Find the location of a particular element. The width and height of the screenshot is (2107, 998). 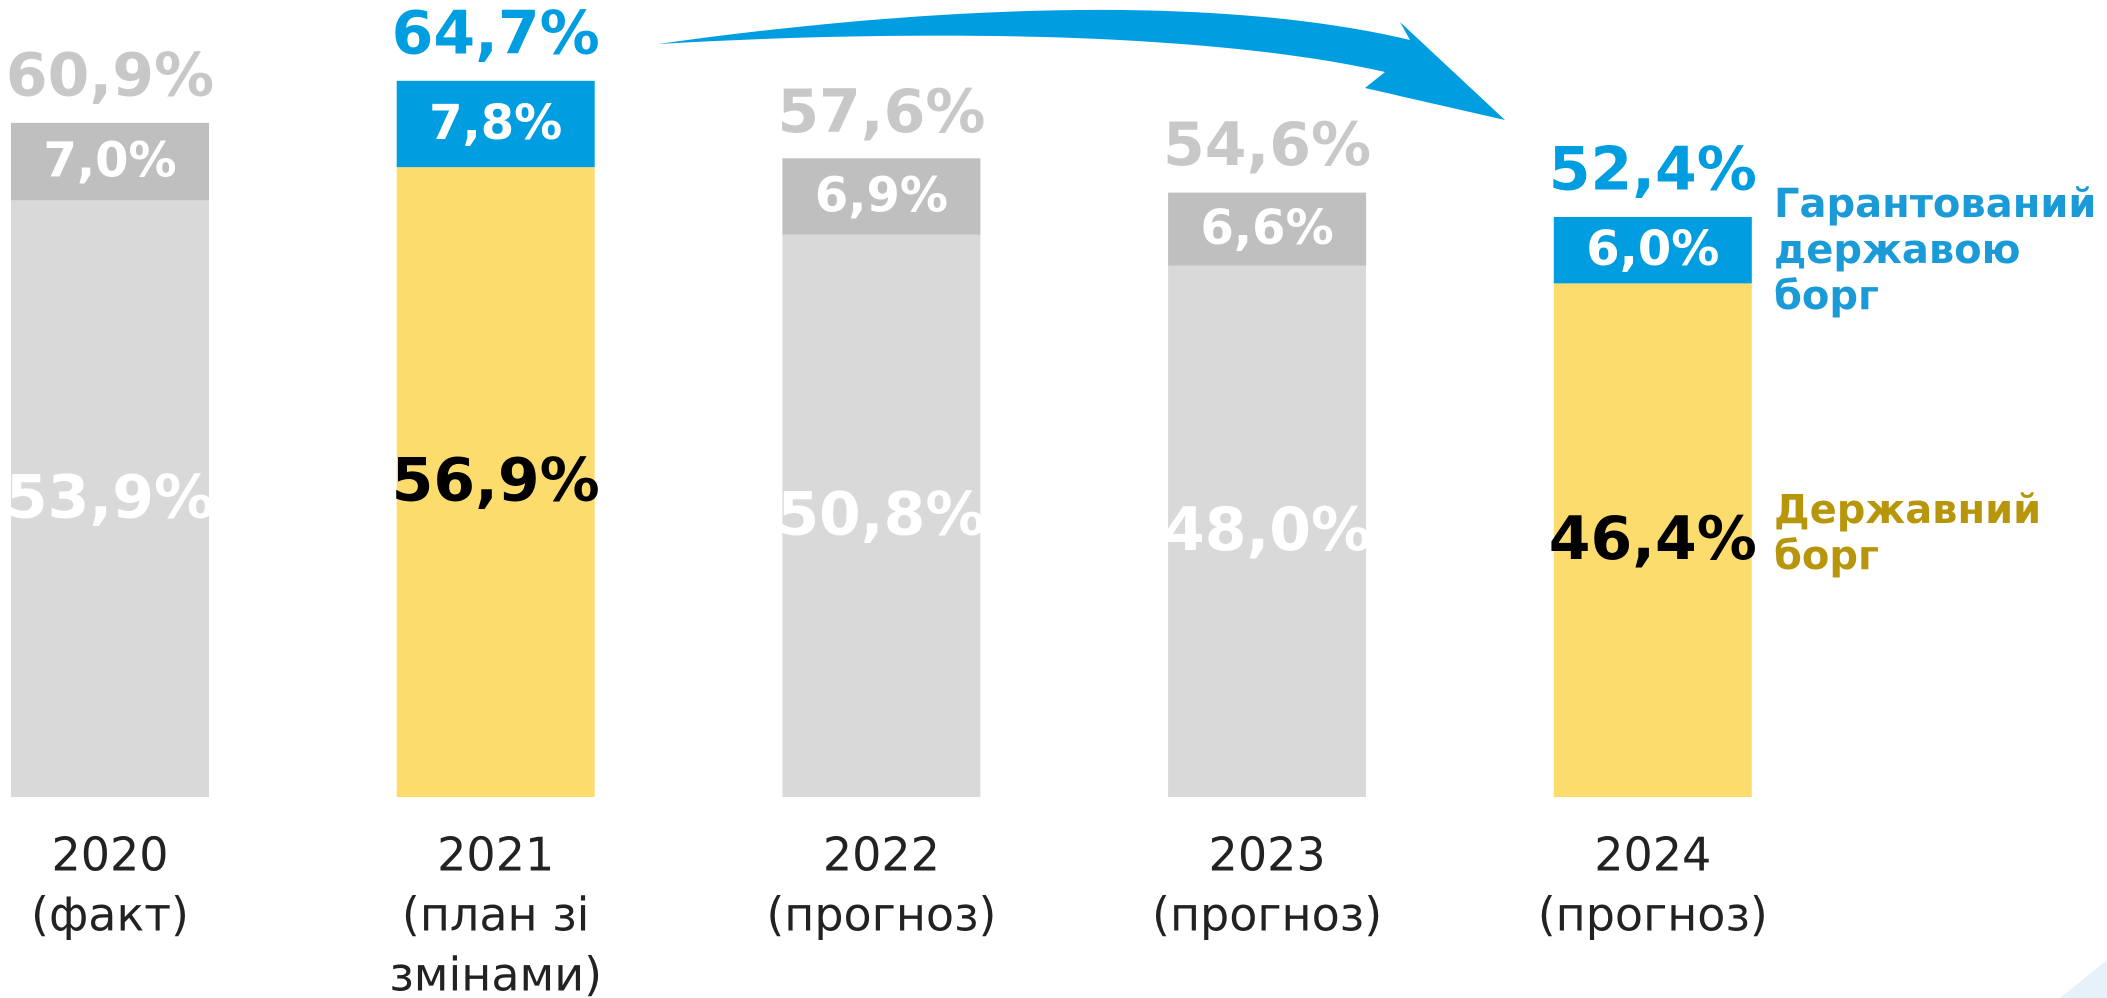

value-label: 56,9% is located at coordinates (496, 481).